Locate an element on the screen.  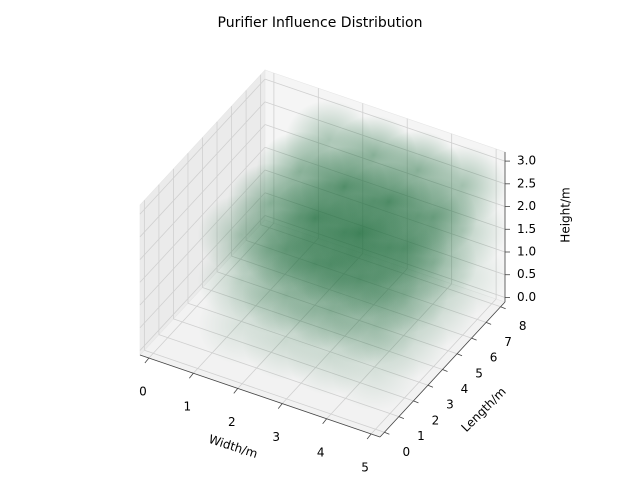
x-tick-label: 1 is located at coordinates (188, 407).